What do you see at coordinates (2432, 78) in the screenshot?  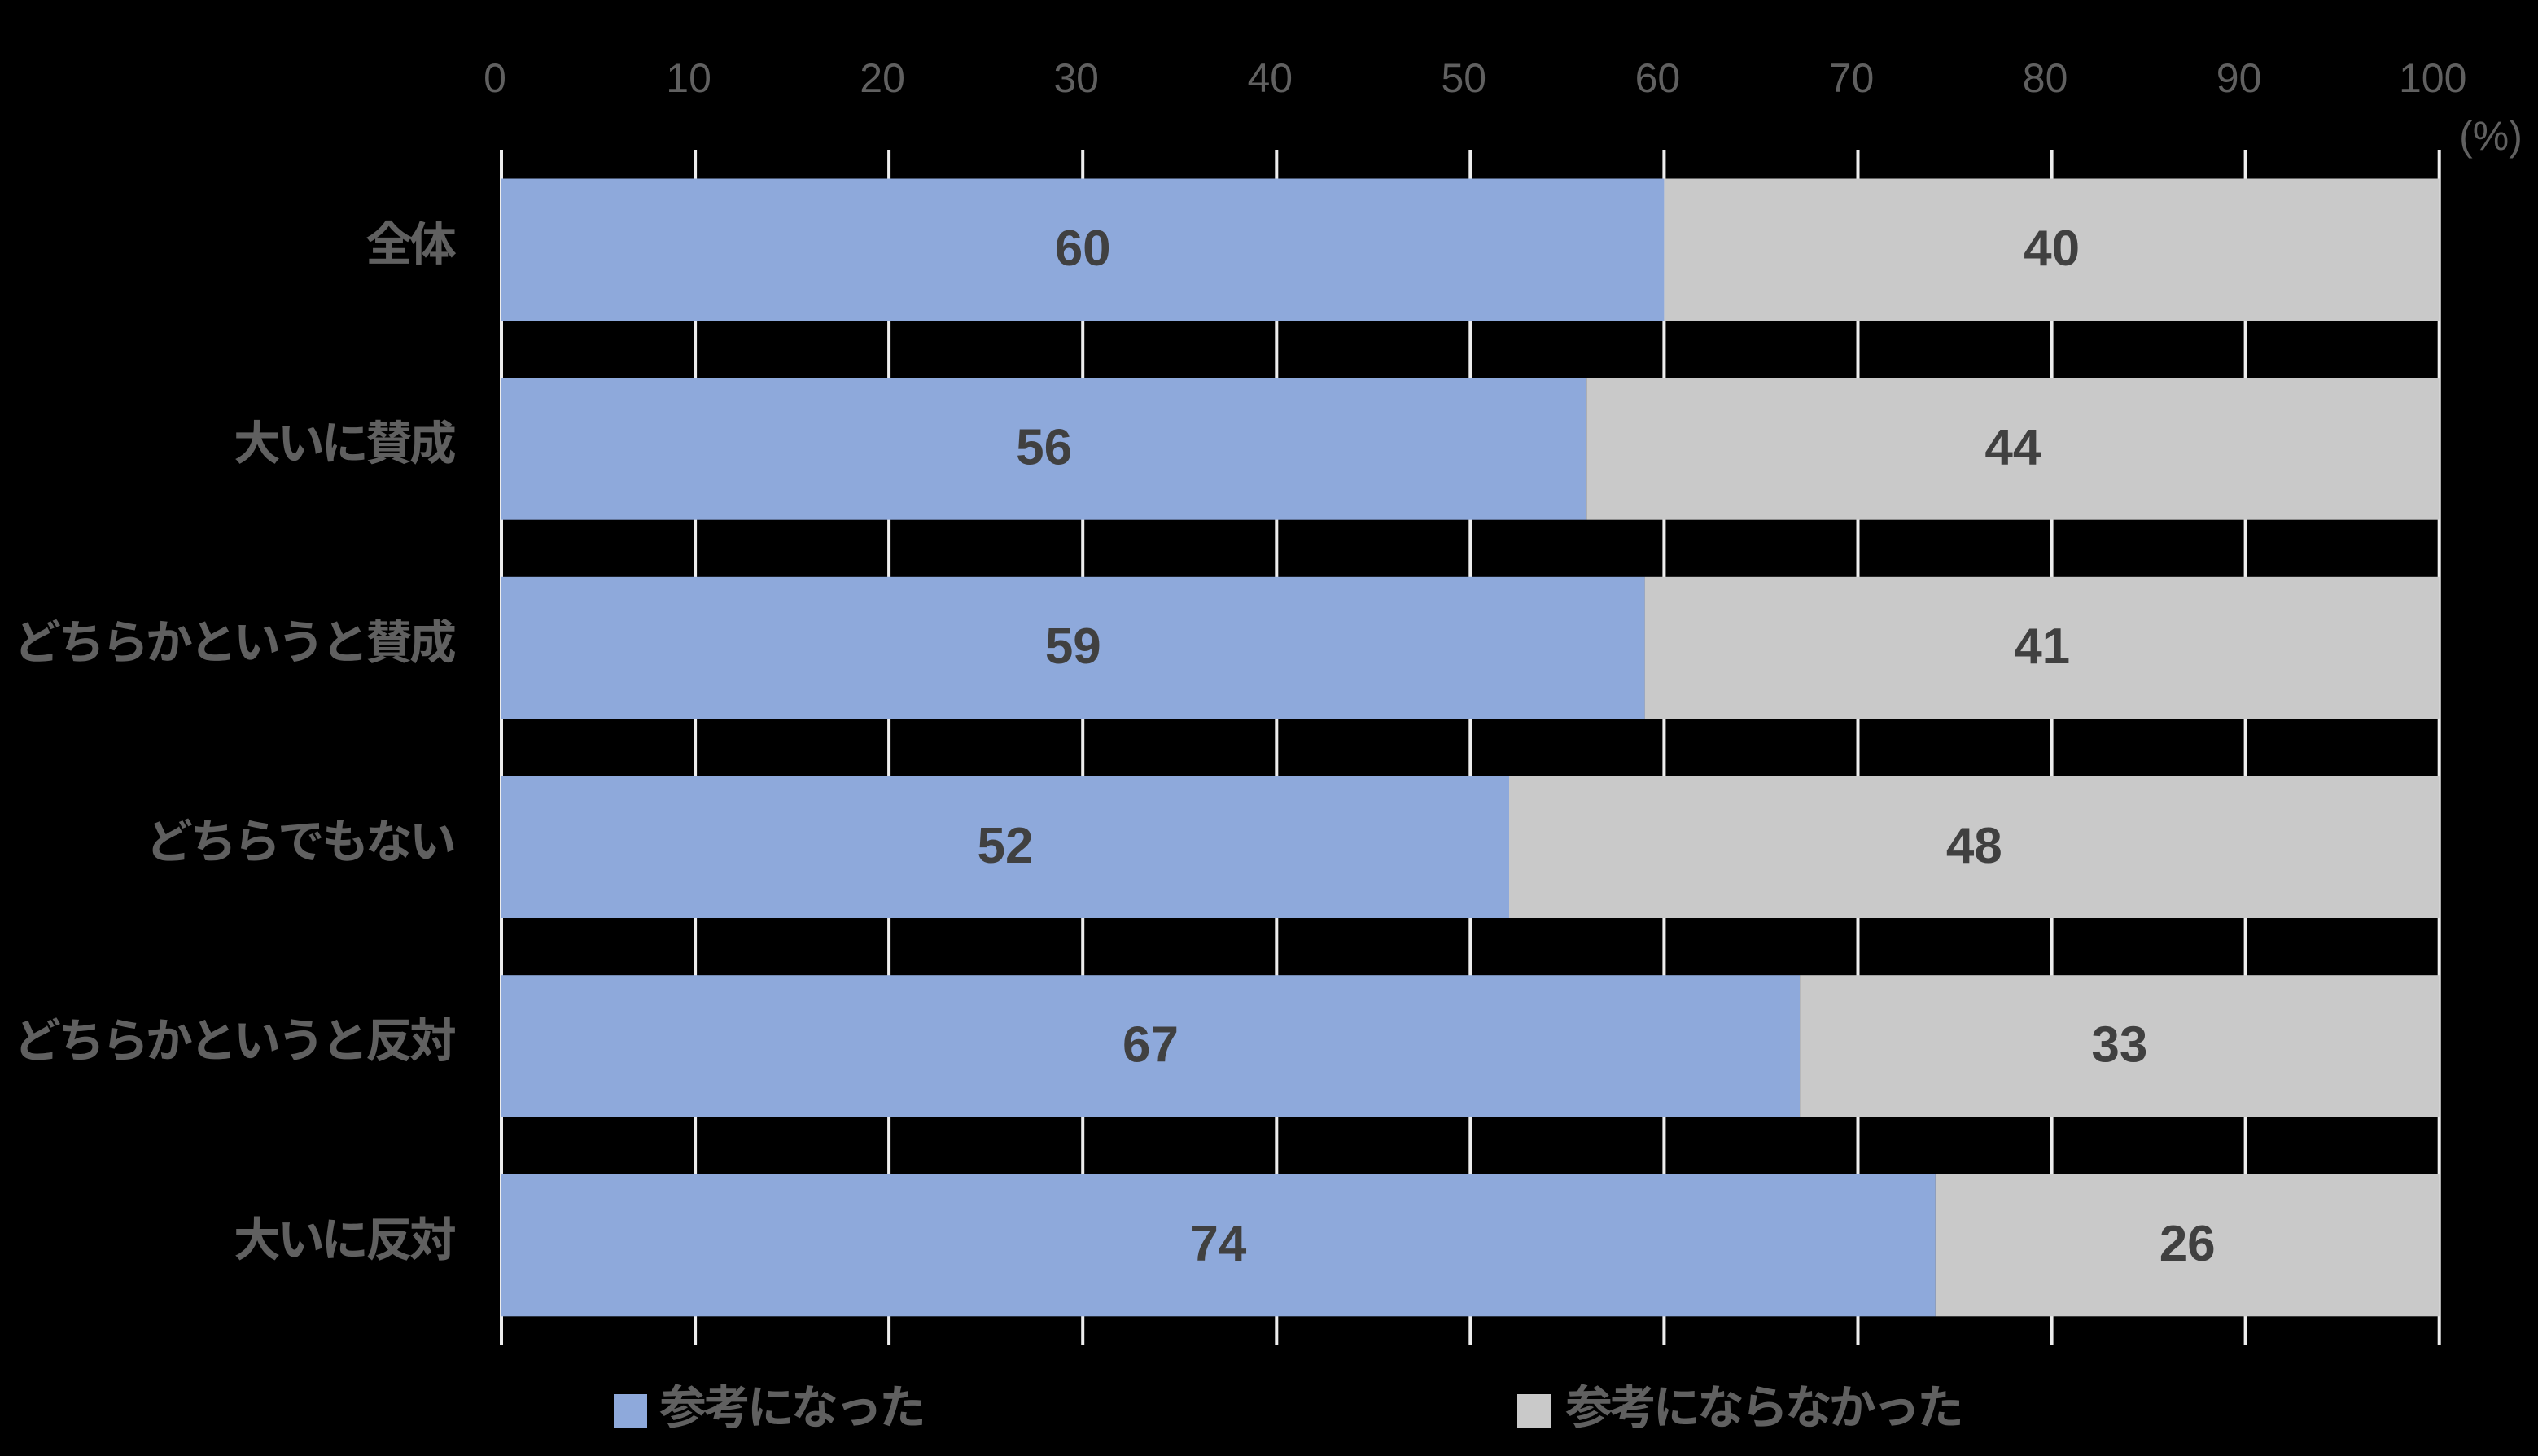 I see `svg-text: 100` at bounding box center [2432, 78].